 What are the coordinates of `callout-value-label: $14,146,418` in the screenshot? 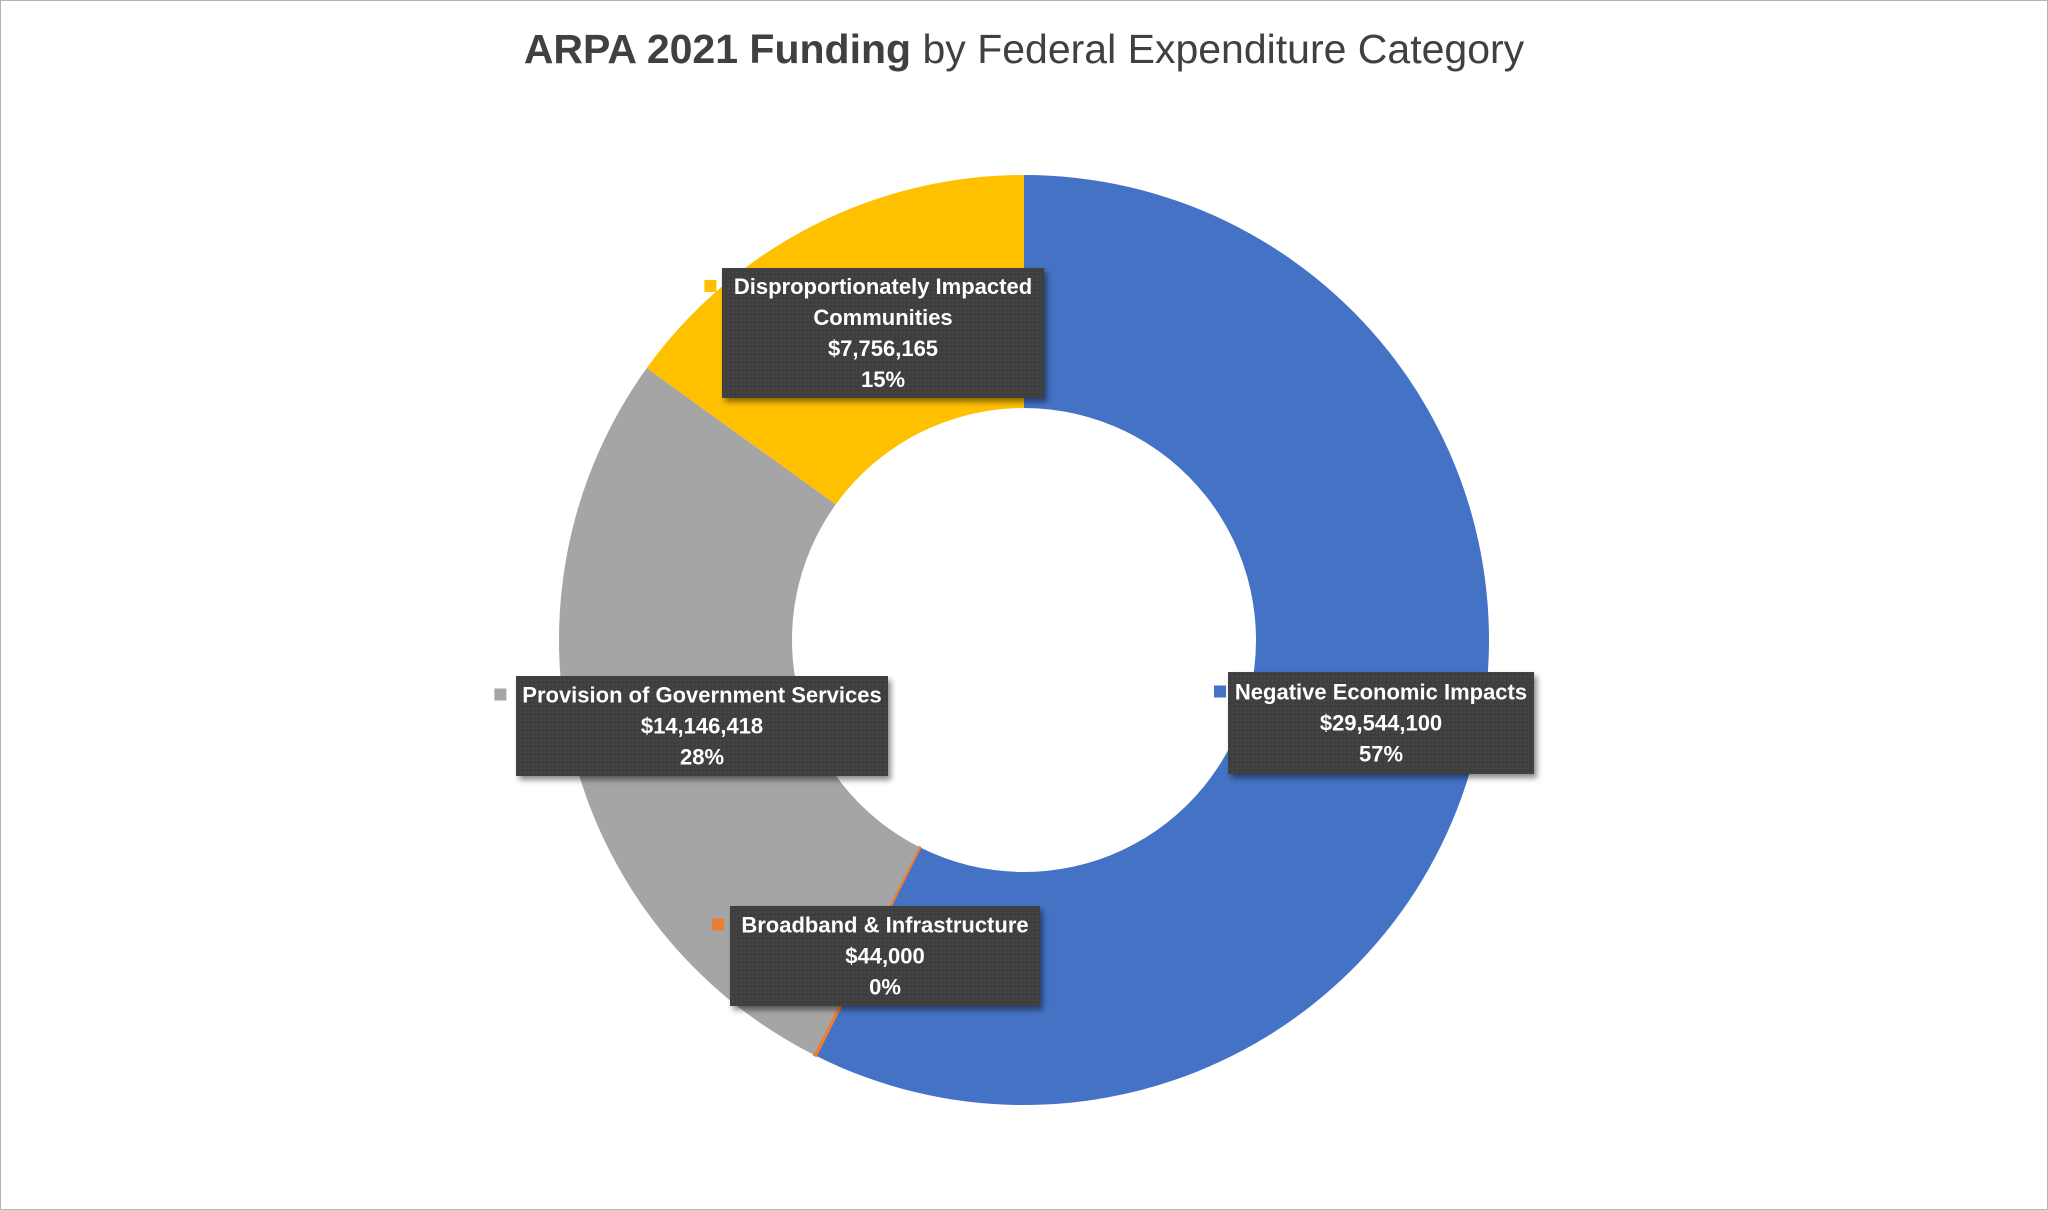 It's located at (702, 726).